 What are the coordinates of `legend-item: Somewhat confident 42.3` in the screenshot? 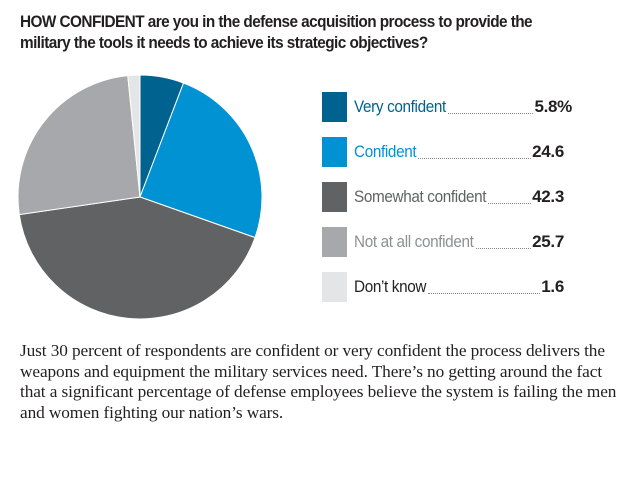 It's located at (447, 198).